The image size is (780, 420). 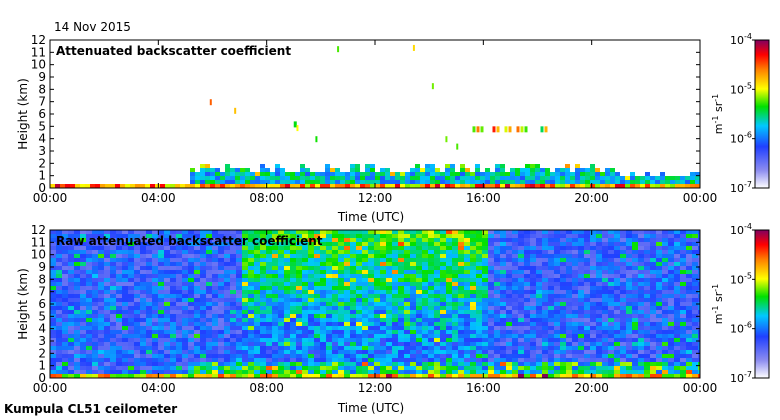 What do you see at coordinates (748, 85) in the screenshot?
I see `colorbar-tick-exp: -5` at bounding box center [748, 85].